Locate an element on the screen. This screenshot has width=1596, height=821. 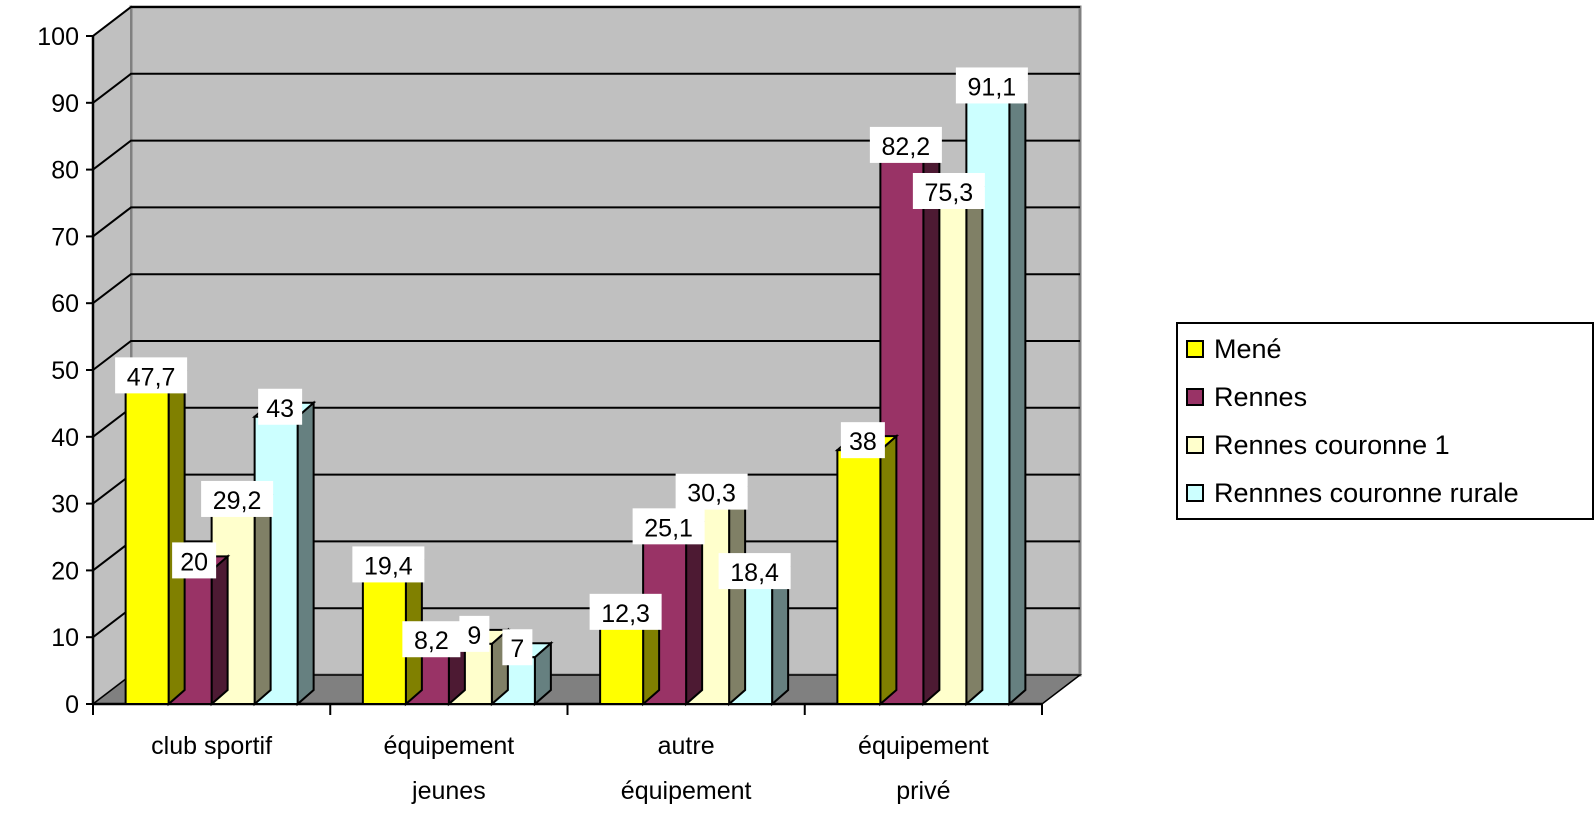
legend-item-rennes: Rennes is located at coordinates (1246, 397).